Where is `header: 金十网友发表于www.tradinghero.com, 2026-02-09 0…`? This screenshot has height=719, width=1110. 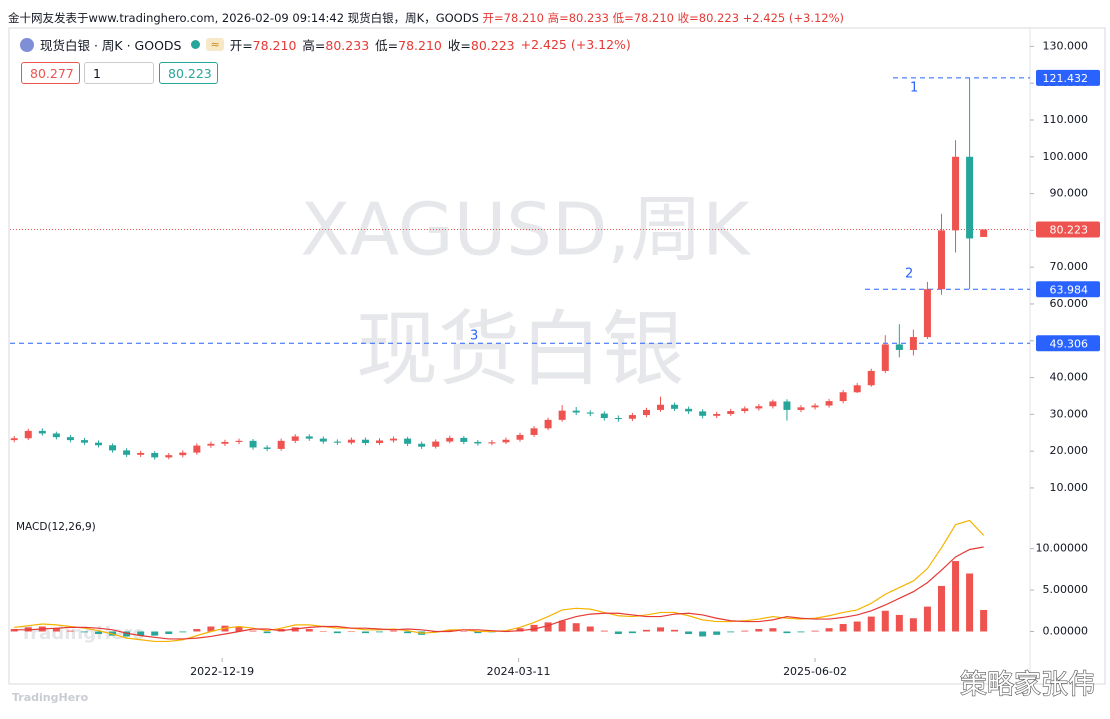
header: 金十网友发表于www.tradinghero.com, 2026-02-09 0… is located at coordinates (426, 18).